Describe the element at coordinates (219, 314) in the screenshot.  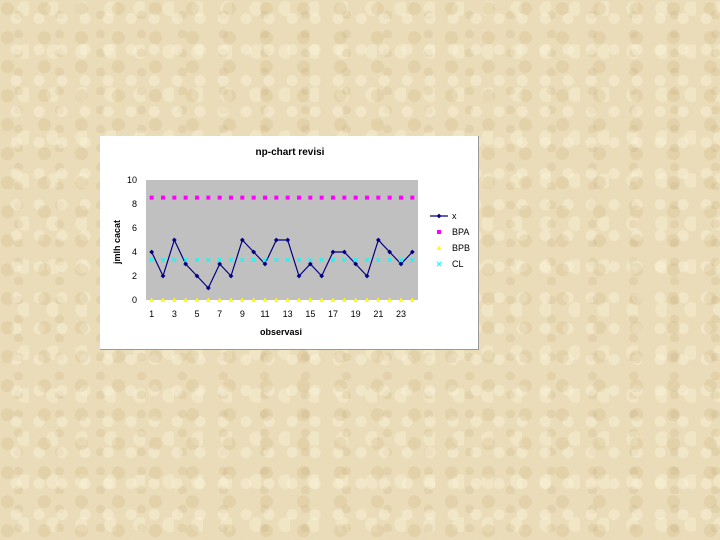
I see `x-tick-label: 7` at that location.